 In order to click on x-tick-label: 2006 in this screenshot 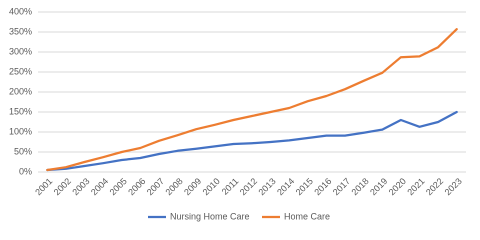, I will do `click(136, 186)`.